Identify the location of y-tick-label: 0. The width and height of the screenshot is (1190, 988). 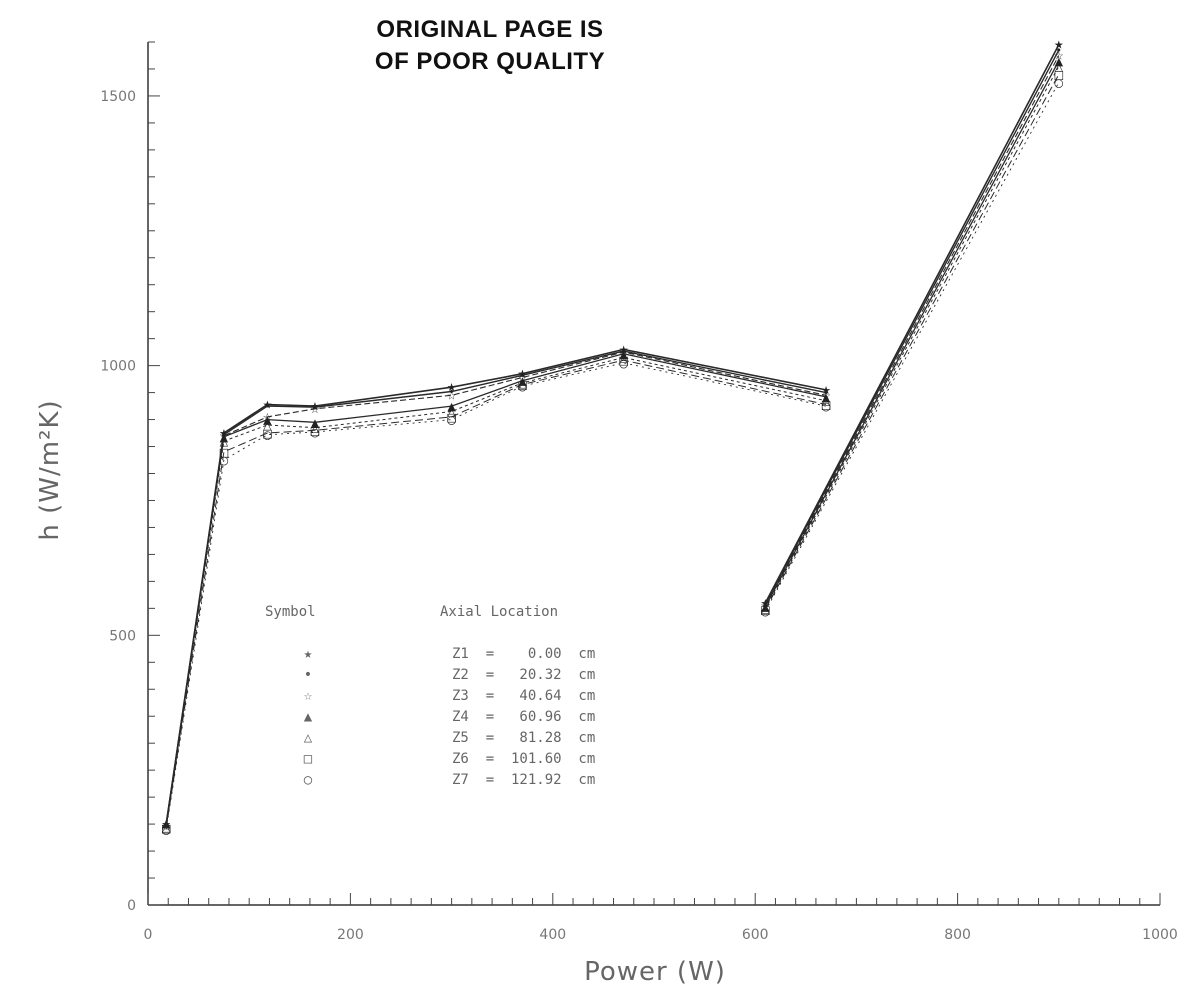
(131, 906).